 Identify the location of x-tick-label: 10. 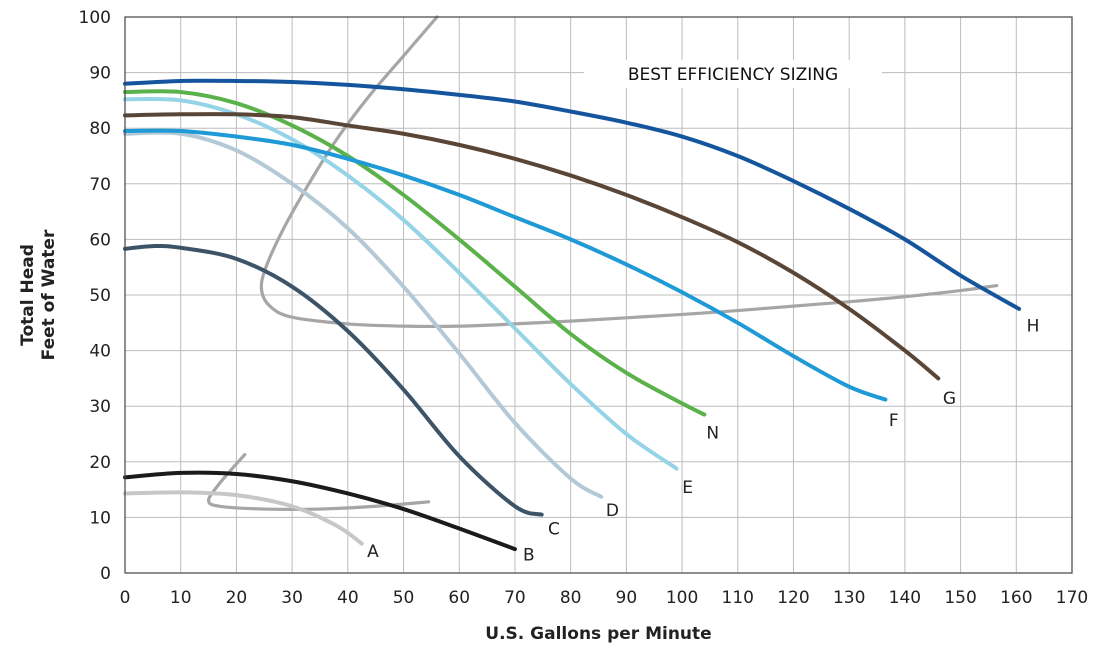
(181, 598).